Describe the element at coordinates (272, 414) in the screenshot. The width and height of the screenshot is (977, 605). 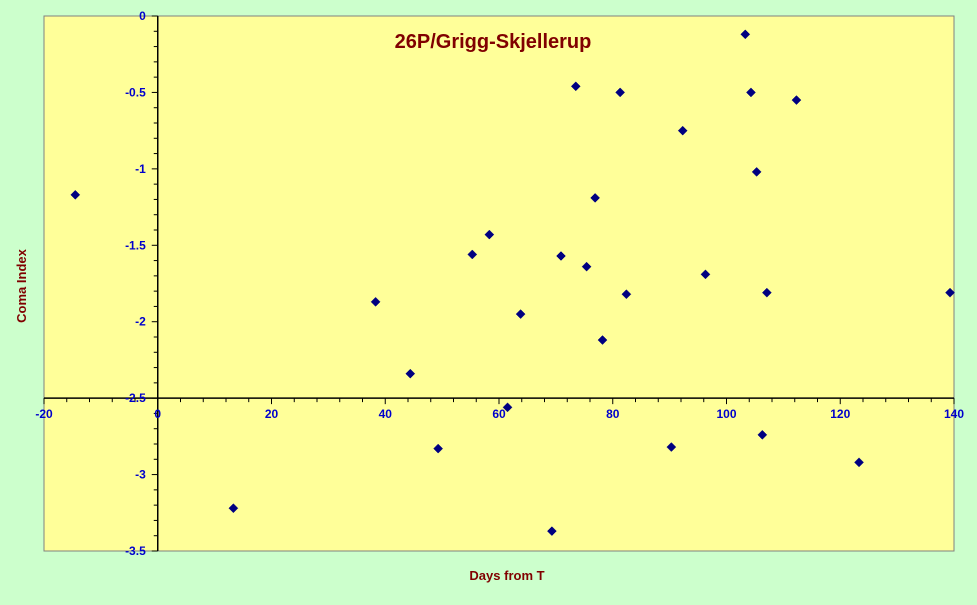
I see `x-tick-label: 20` at that location.